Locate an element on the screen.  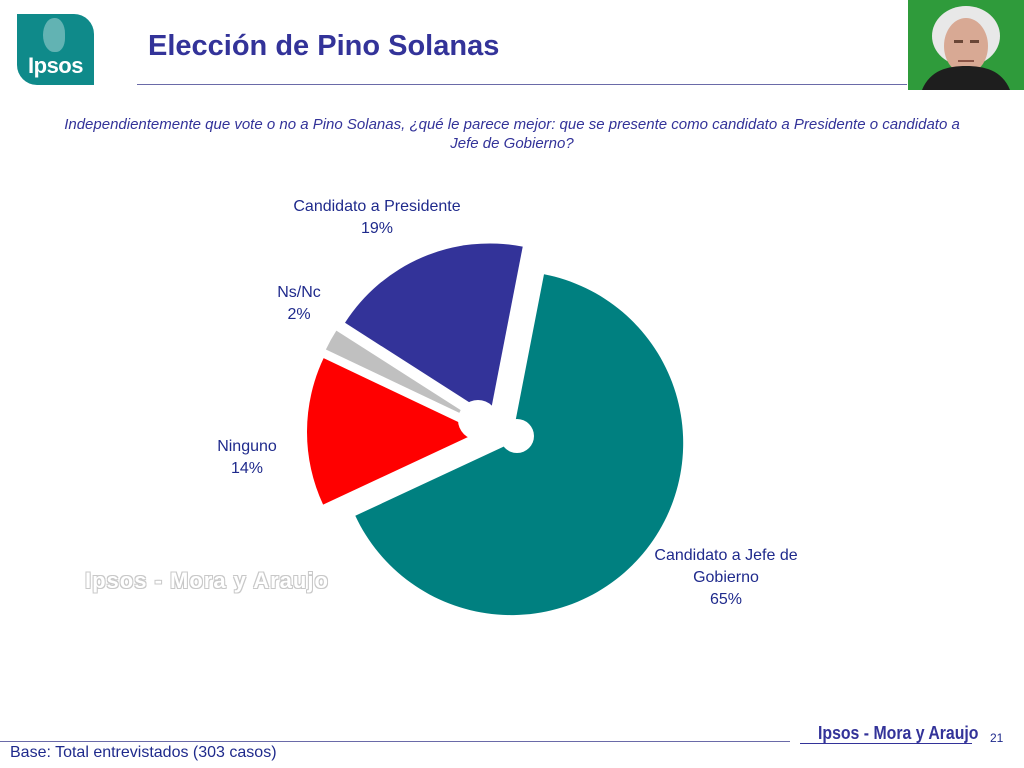
watermark: Ipsos - Mora y Araujo is located at coordinates (207, 580).